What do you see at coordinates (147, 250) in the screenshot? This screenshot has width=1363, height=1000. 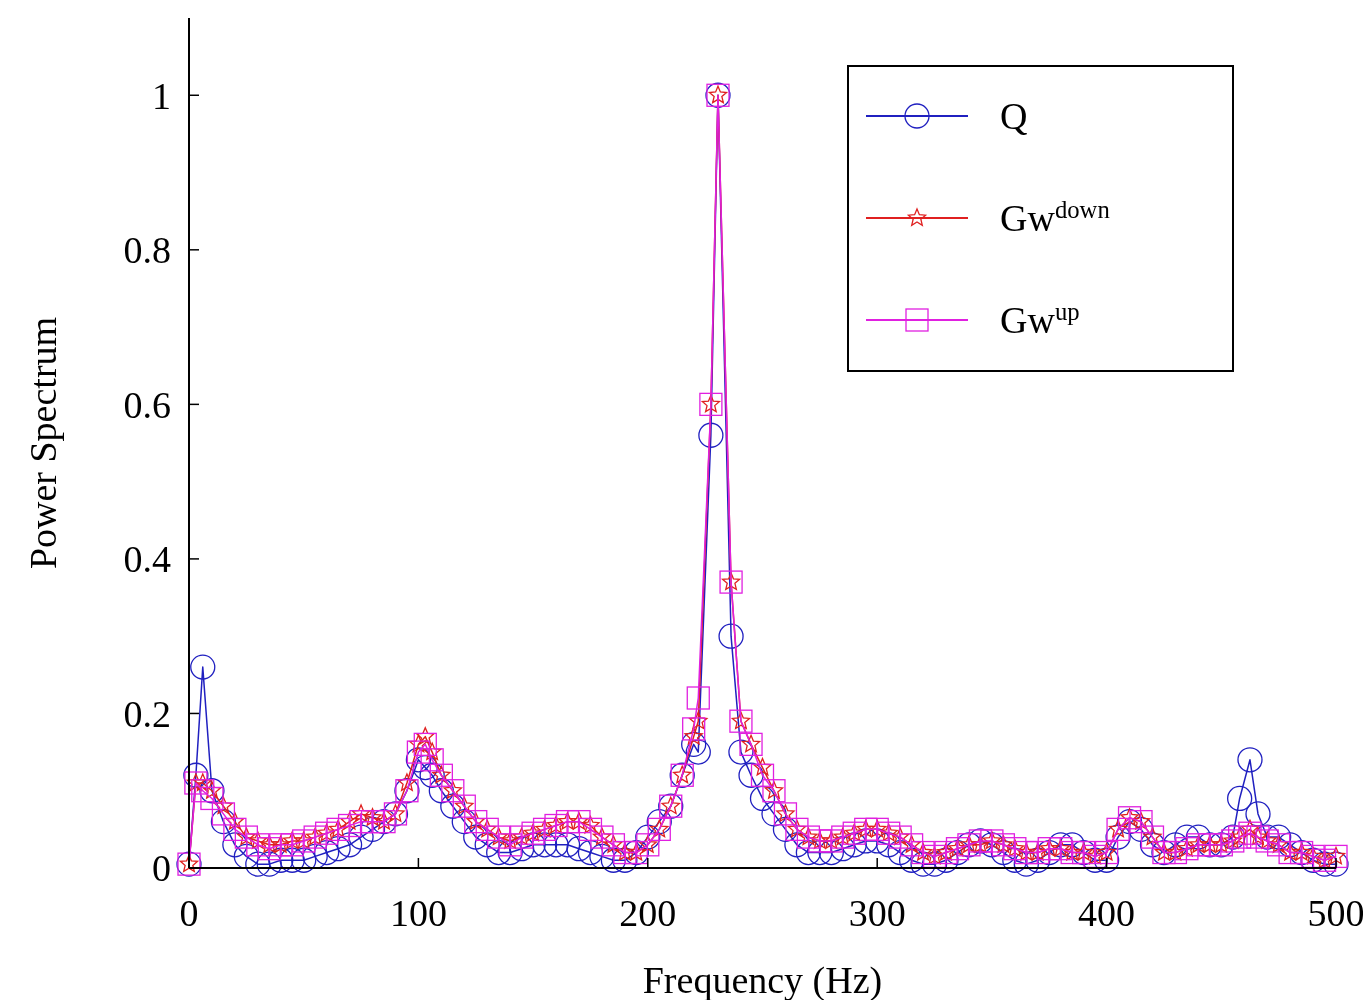 I see `y-tick-label: 0.8` at bounding box center [147, 250].